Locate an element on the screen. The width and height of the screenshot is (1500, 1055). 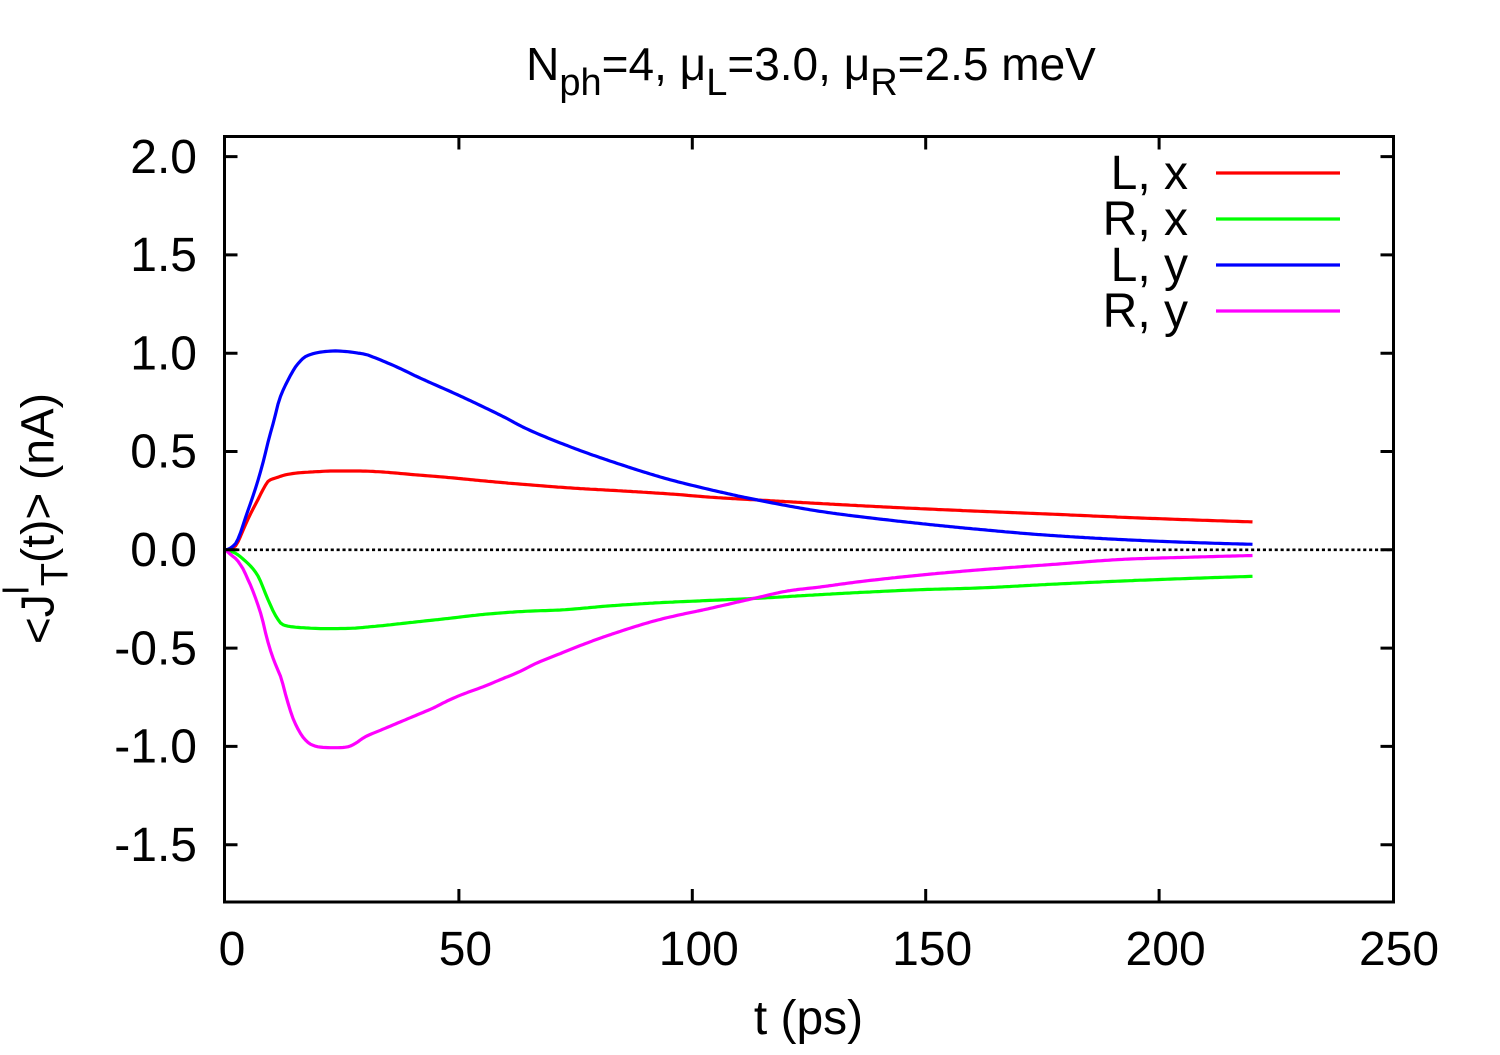
svg-text: 100 is located at coordinates (699, 949).